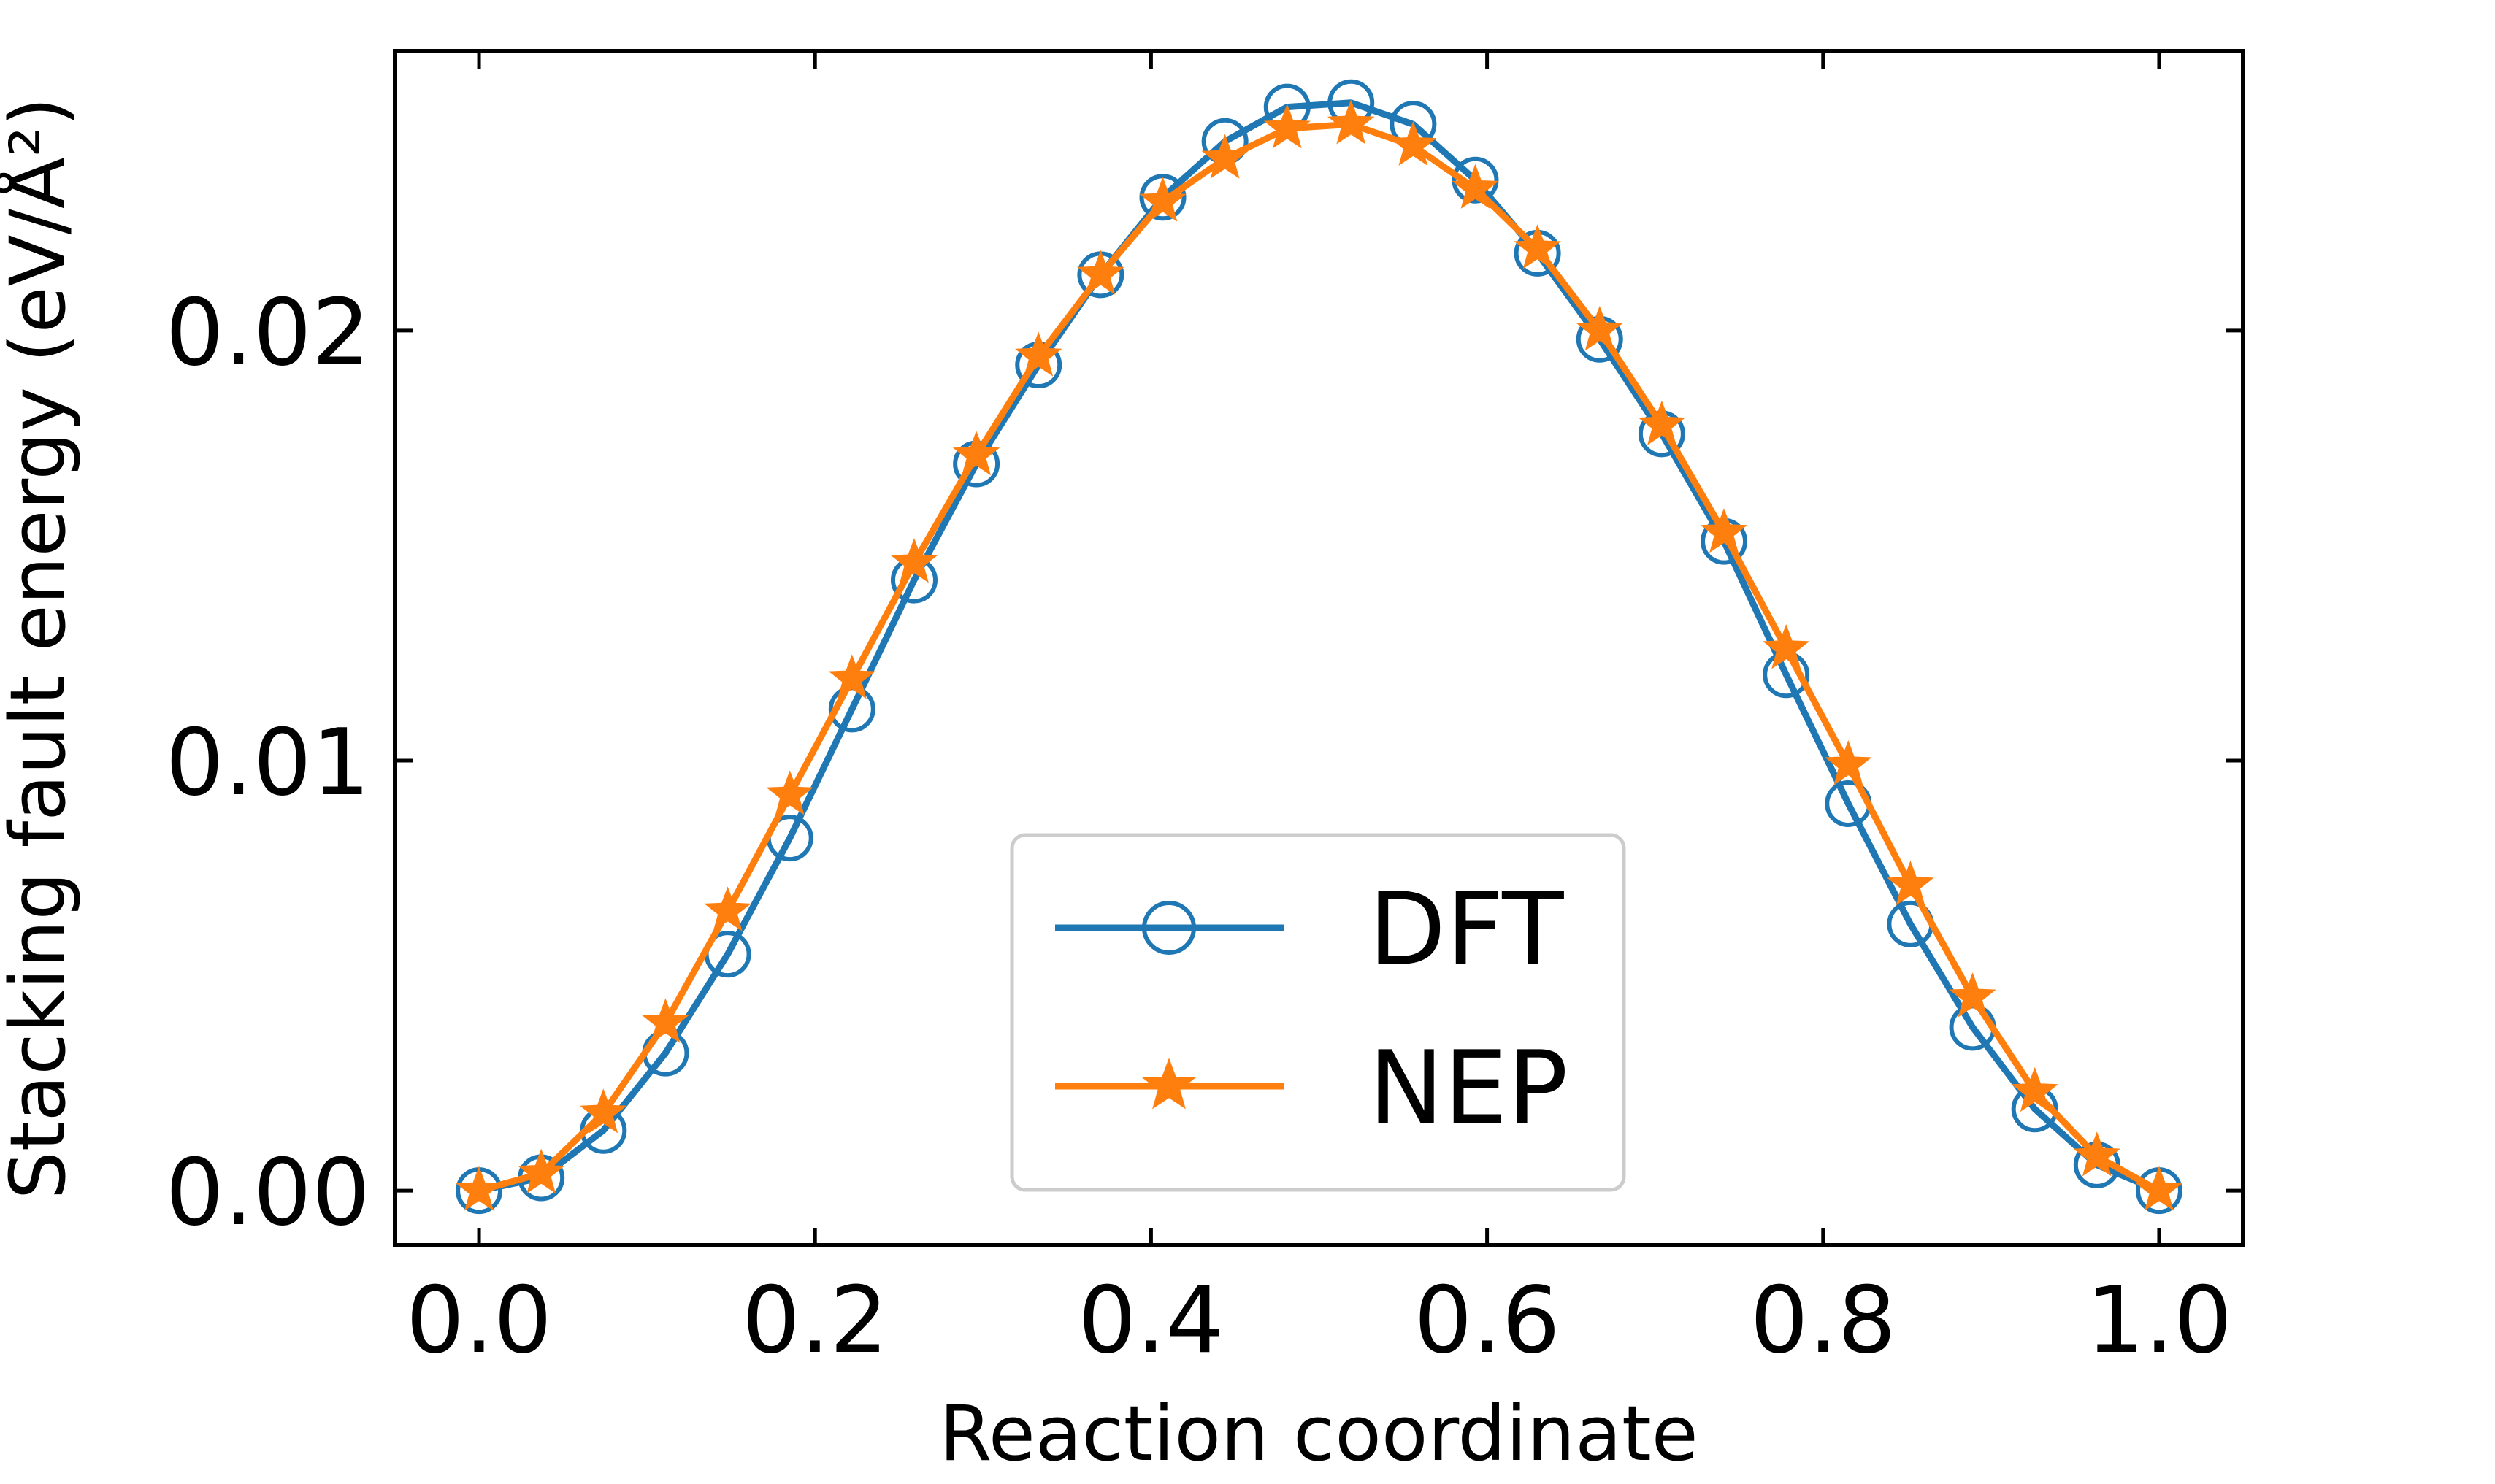 This screenshot has width=2495, height=1484. Describe the element at coordinates (2159, 1320) in the screenshot. I see `x-tick-label: 1.0` at that location.